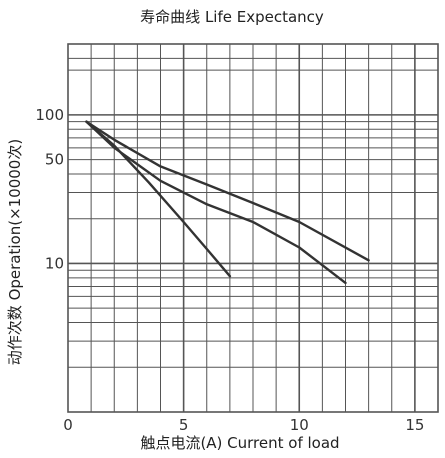 This screenshot has height=458, width=445. What do you see at coordinates (68, 425) in the screenshot?
I see `x-tick-label: 0` at bounding box center [68, 425].